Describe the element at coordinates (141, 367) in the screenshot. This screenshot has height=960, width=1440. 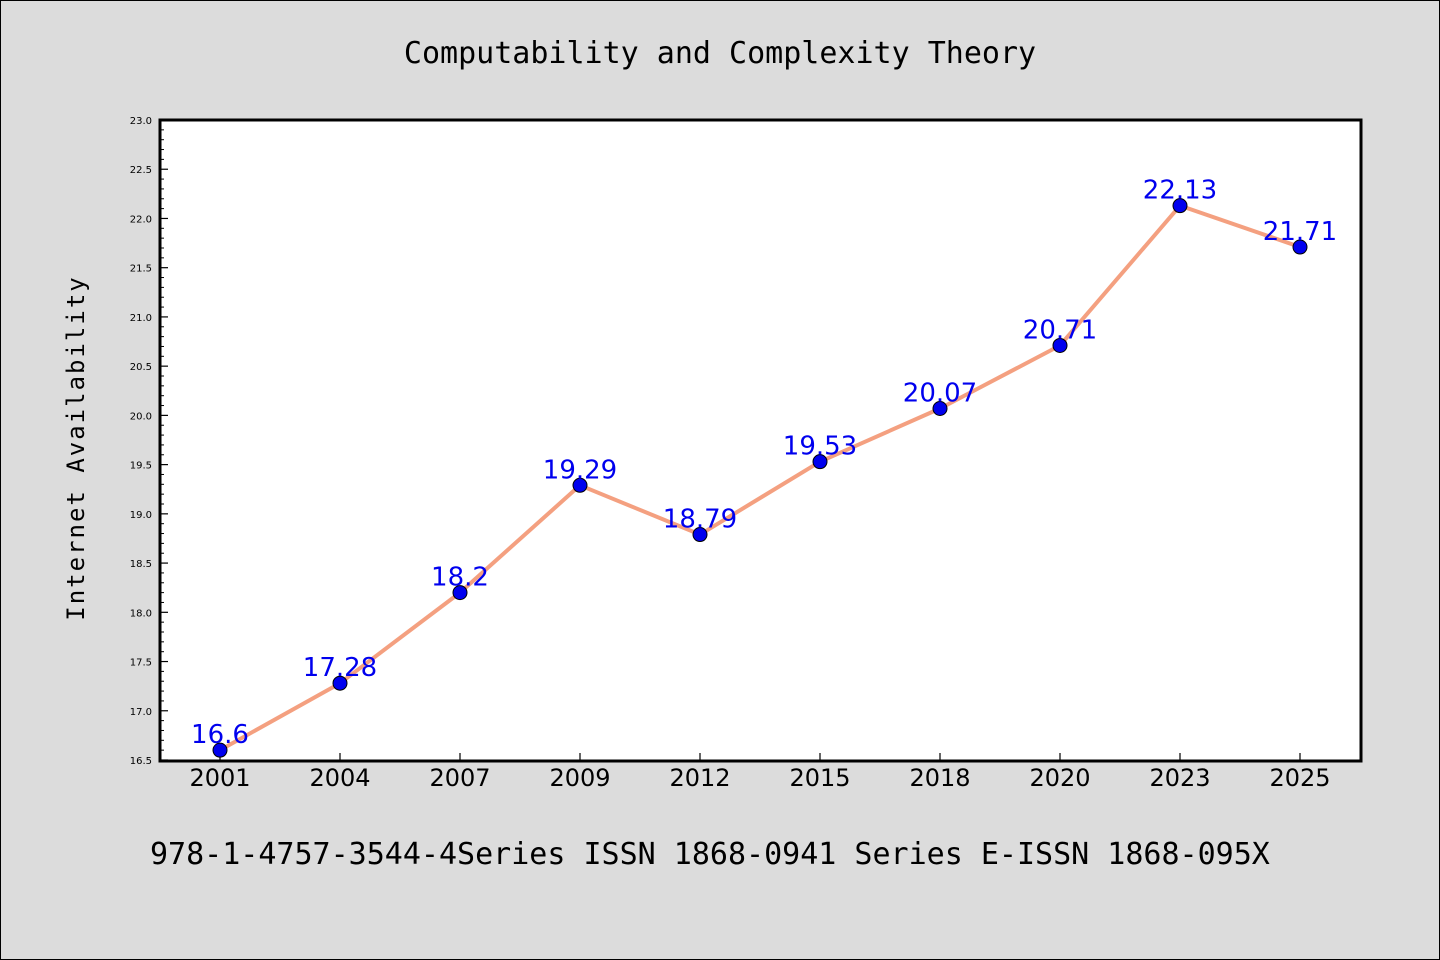
I see `y-tick-label: 20.5` at that location.